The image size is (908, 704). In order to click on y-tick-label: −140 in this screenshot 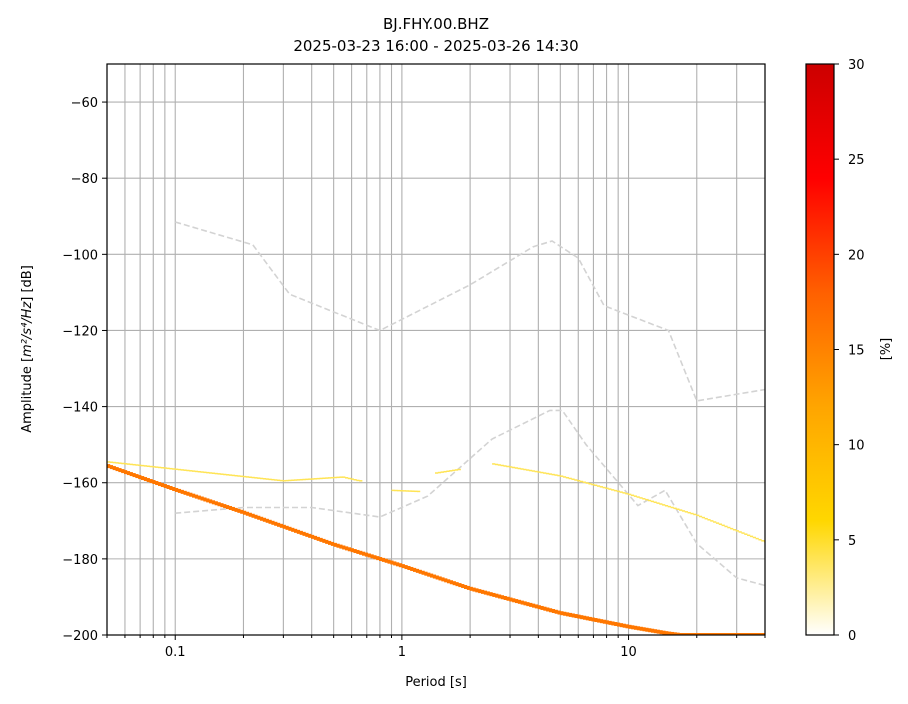, I will do `click(80, 408)`.